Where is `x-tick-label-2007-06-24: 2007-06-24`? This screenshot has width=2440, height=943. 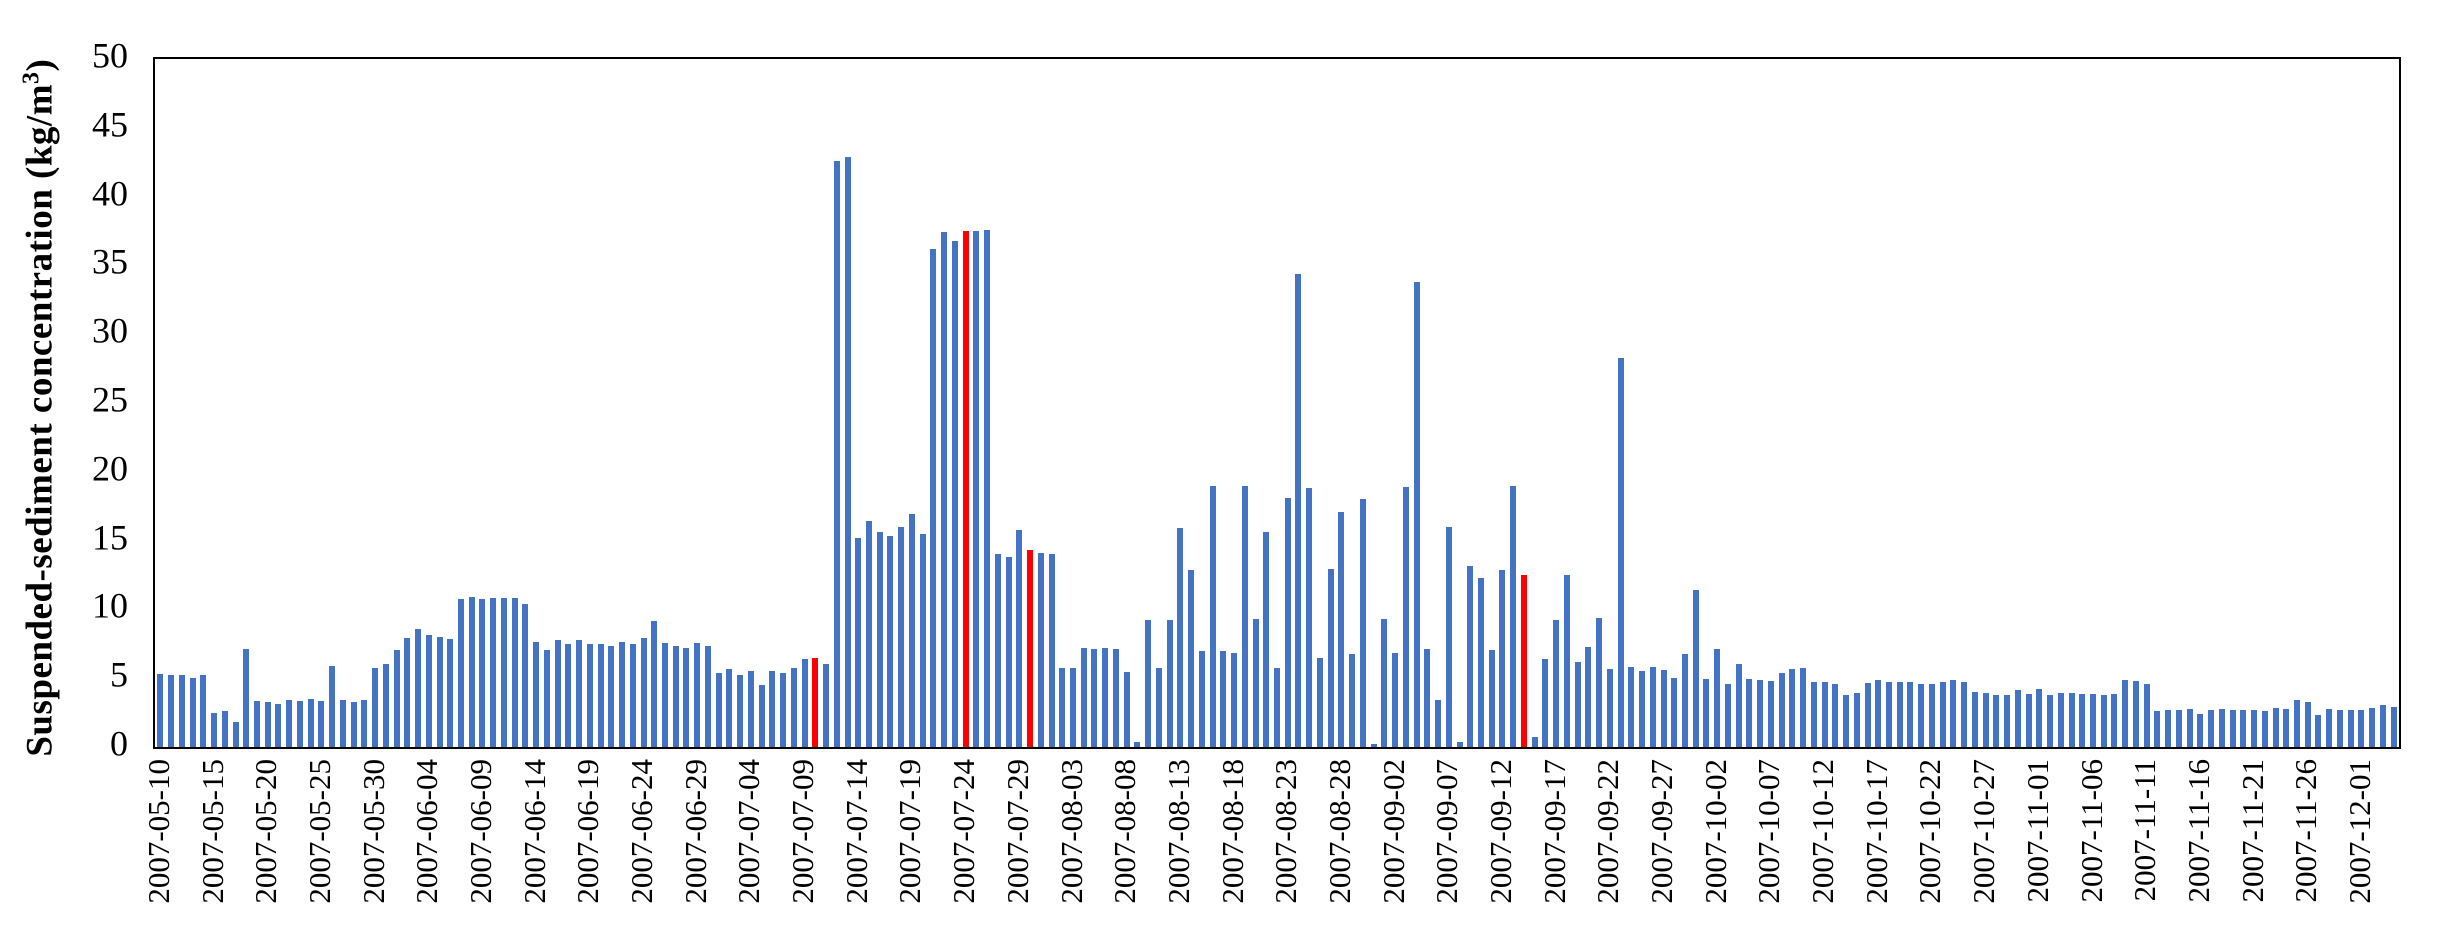 x-tick-label-2007-06-24: 2007-06-24 is located at coordinates (642, 846).